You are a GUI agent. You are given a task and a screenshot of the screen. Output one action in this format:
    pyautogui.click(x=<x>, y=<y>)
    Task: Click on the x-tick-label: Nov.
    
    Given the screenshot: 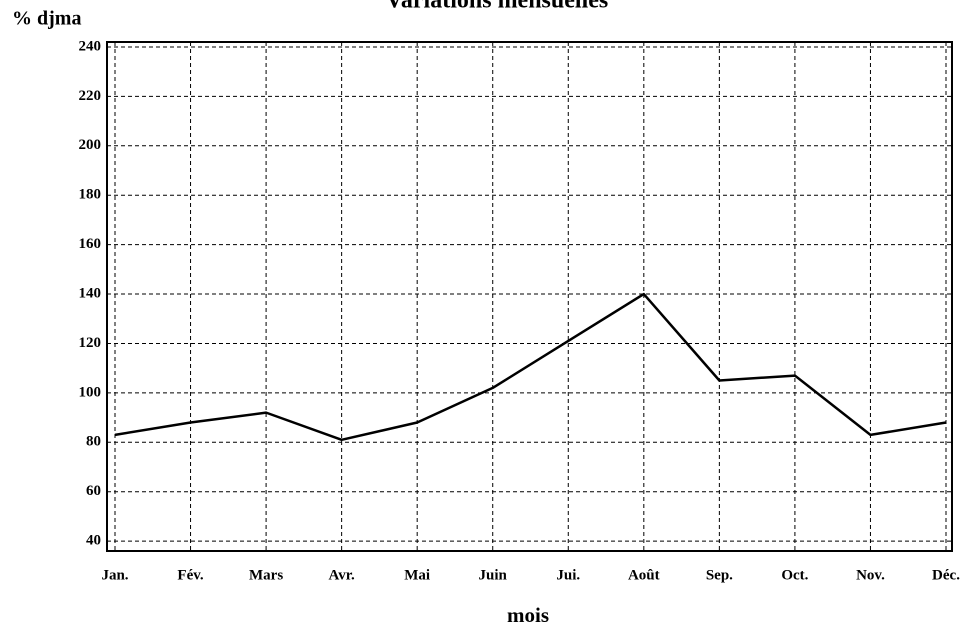 What is the action you would take?
    pyautogui.click(x=870, y=575)
    